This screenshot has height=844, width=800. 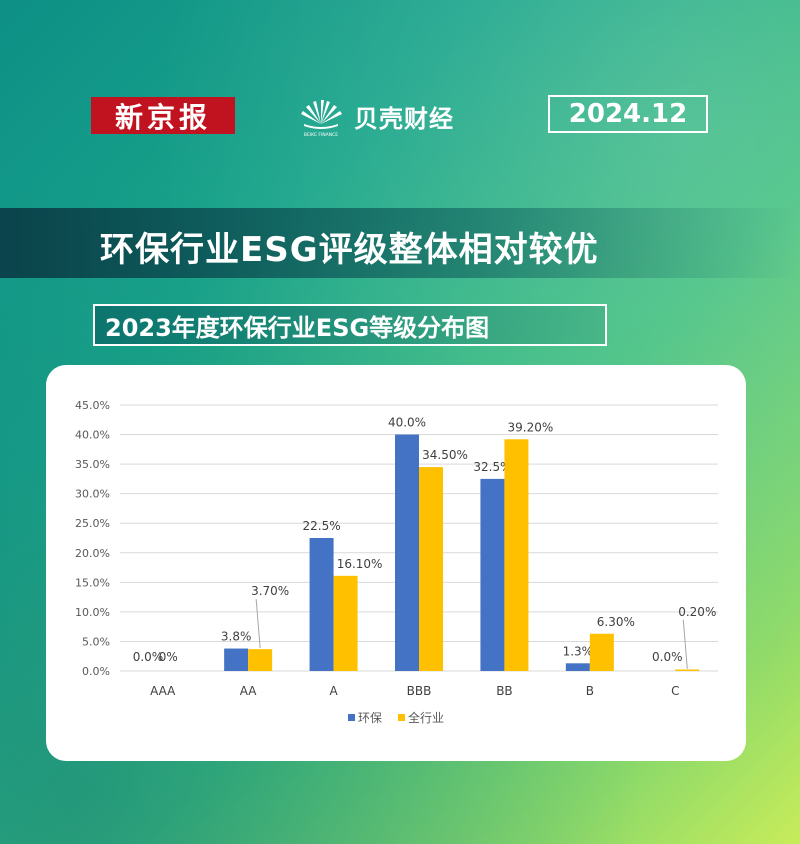 What do you see at coordinates (92, 523) in the screenshot?
I see `y-tick-label: 25.0%` at bounding box center [92, 523].